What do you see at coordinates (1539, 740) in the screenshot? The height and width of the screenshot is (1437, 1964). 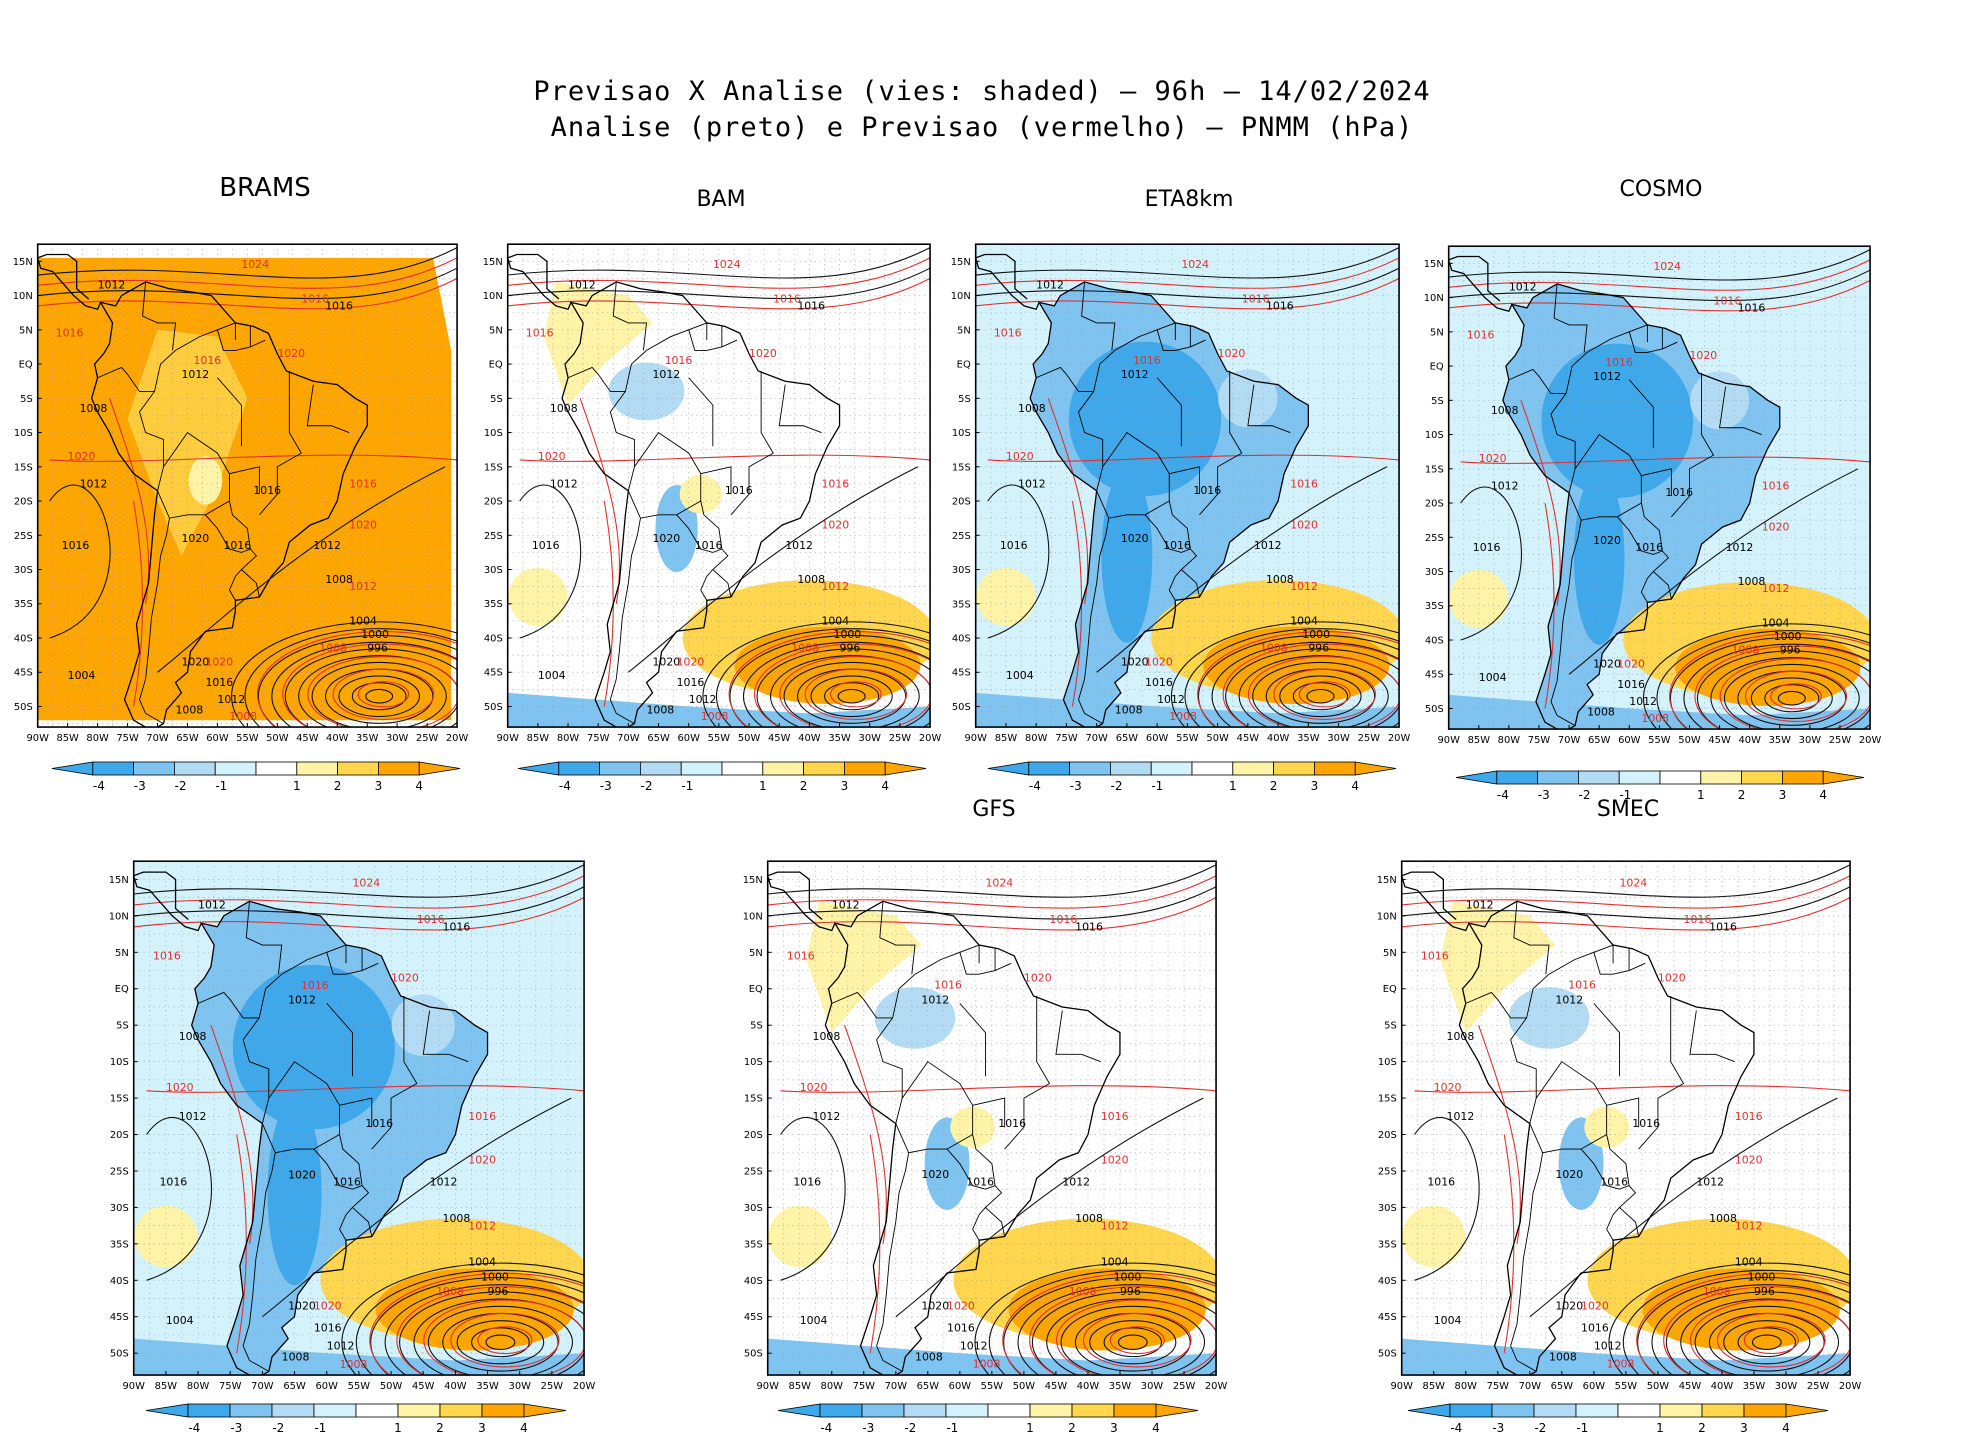 I see `lon-tick-label: 75W` at bounding box center [1539, 740].